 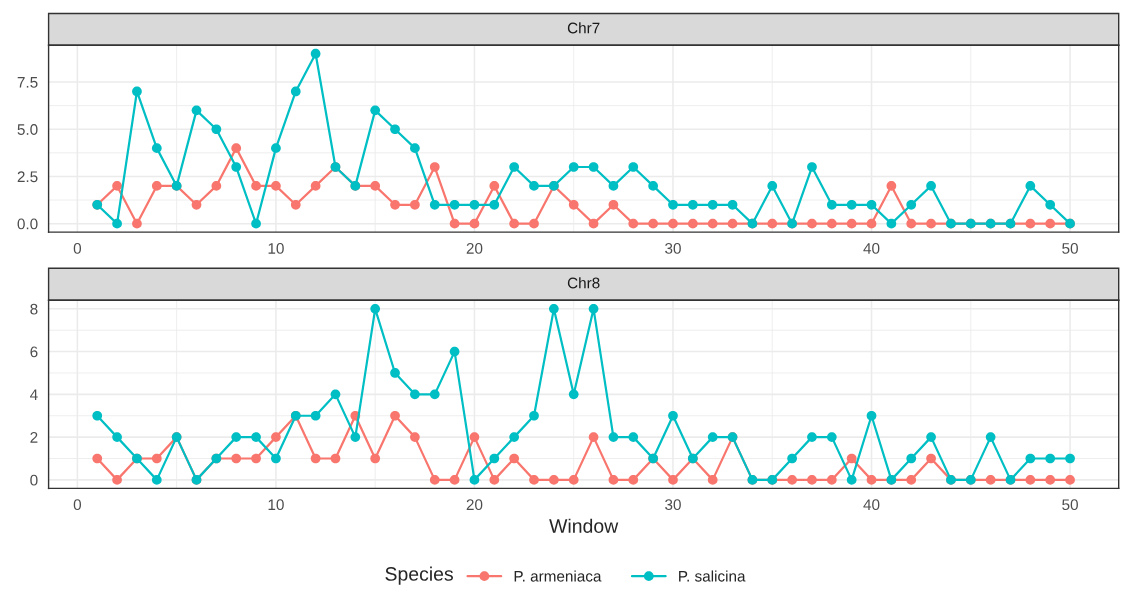 What do you see at coordinates (419, 575) in the screenshot?
I see `legend-title: Species` at bounding box center [419, 575].